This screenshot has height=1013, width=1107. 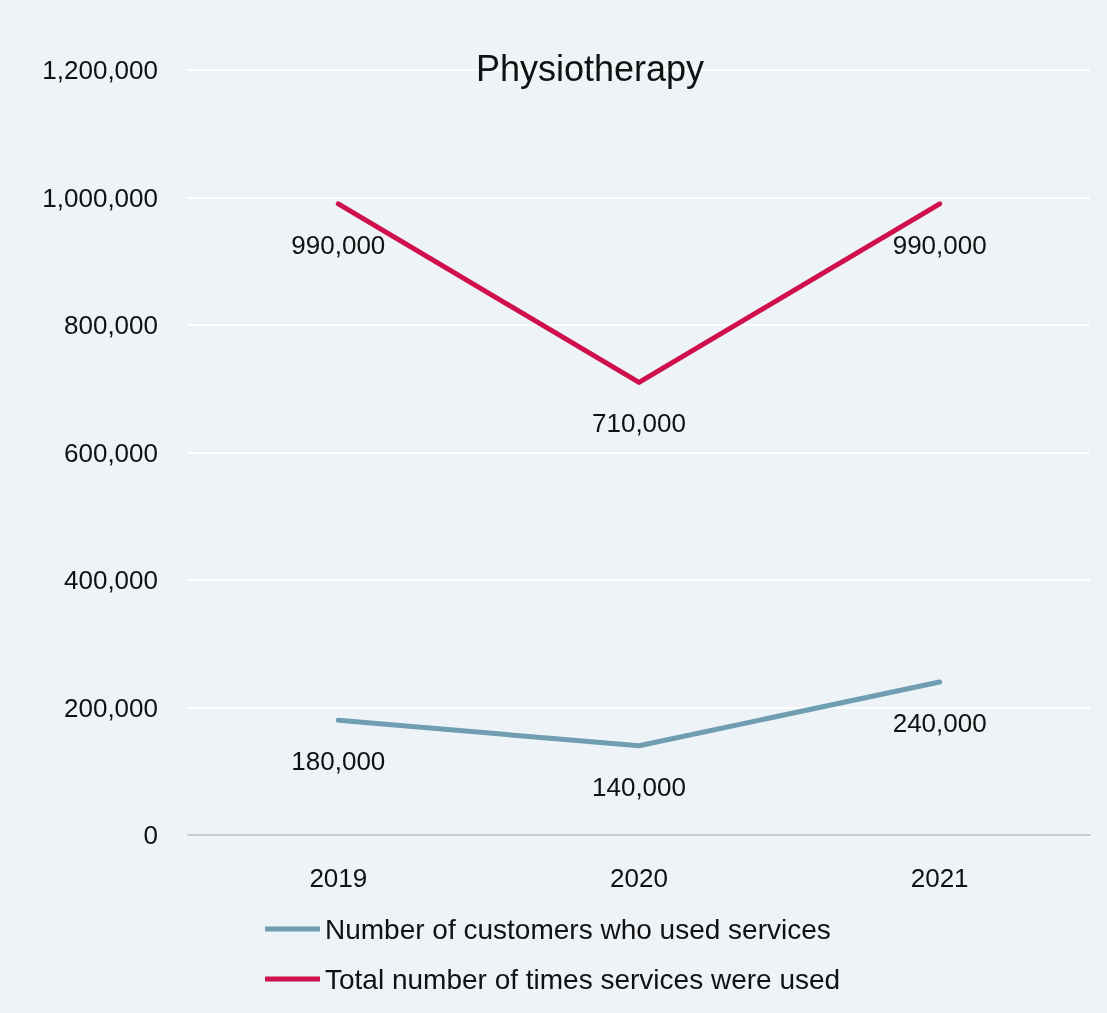 What do you see at coordinates (338, 761) in the screenshot?
I see `data-label: 180,000` at bounding box center [338, 761].